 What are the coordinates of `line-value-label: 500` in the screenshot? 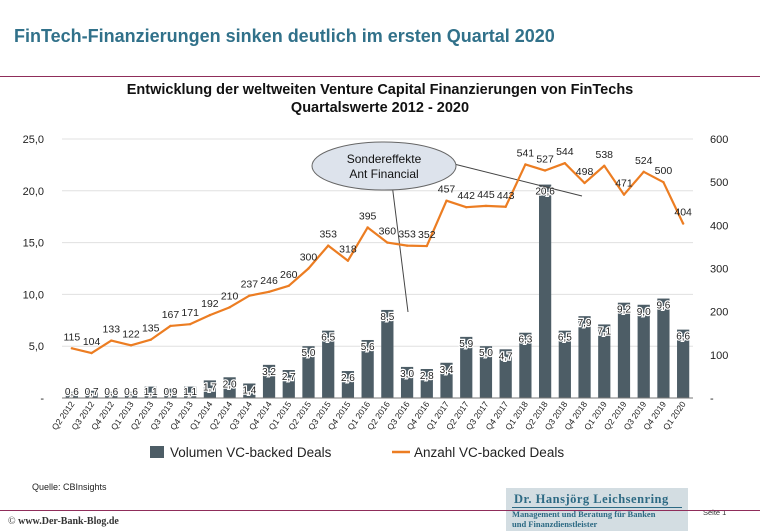 It's located at (664, 171).